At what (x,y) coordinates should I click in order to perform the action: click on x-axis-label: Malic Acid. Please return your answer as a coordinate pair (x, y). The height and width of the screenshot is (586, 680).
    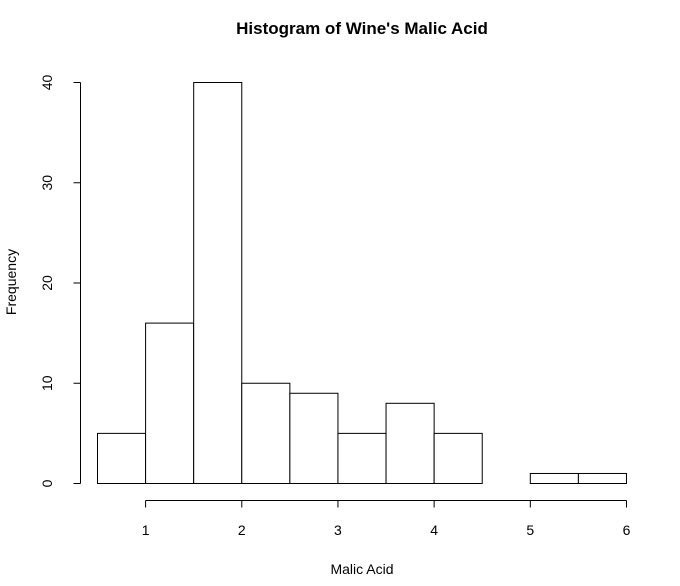
    Looking at the image, I should click on (361, 569).